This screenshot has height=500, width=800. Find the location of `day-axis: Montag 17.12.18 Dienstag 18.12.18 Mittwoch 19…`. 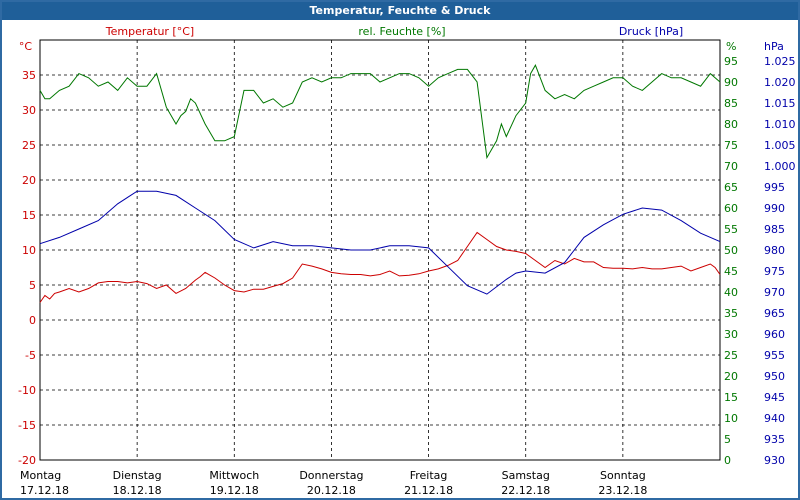

day-axis: Montag 17.12.18 Dienstag 18.12.18 Mittwoch 19… is located at coordinates (333, 483).